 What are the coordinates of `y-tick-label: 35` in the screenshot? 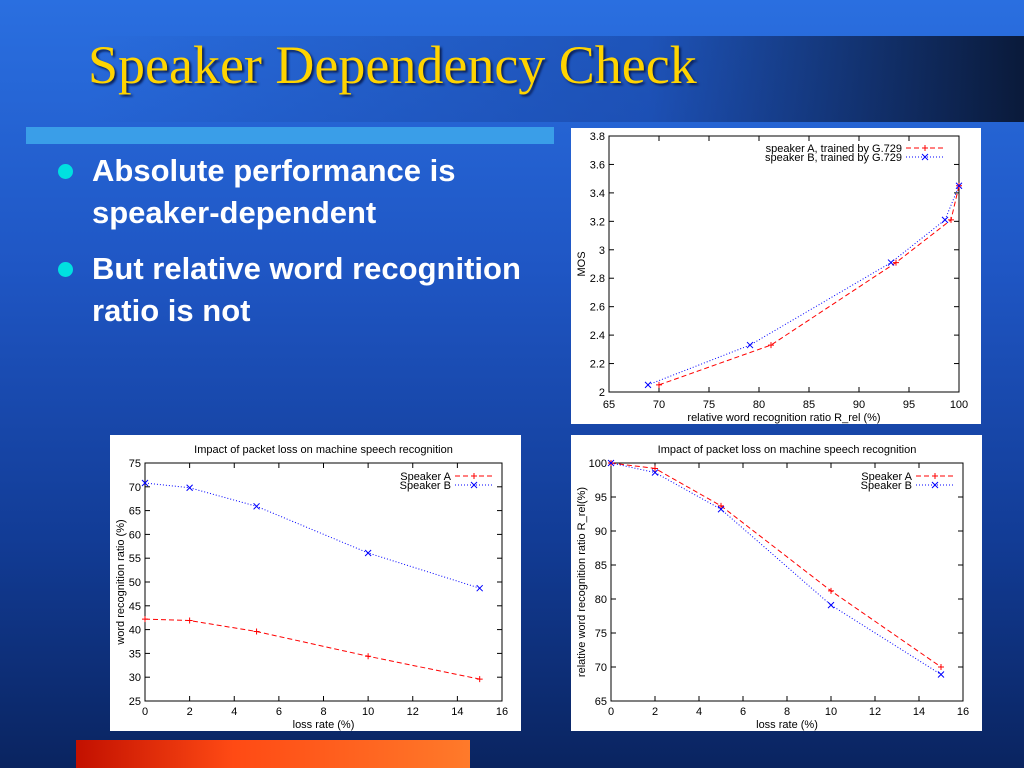 It's located at (135, 654).